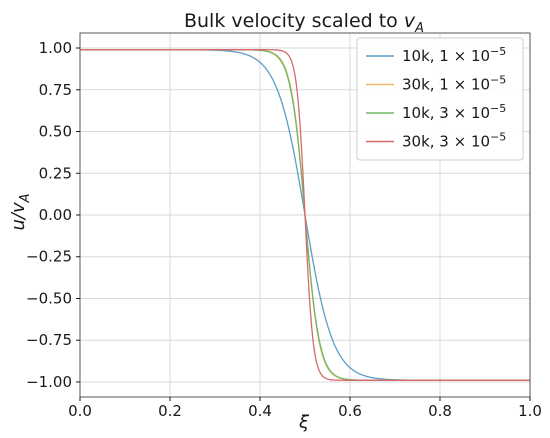 The image size is (550, 438). What do you see at coordinates (304, 422) in the screenshot?
I see `x-axis-label: ξ` at bounding box center [304, 422].